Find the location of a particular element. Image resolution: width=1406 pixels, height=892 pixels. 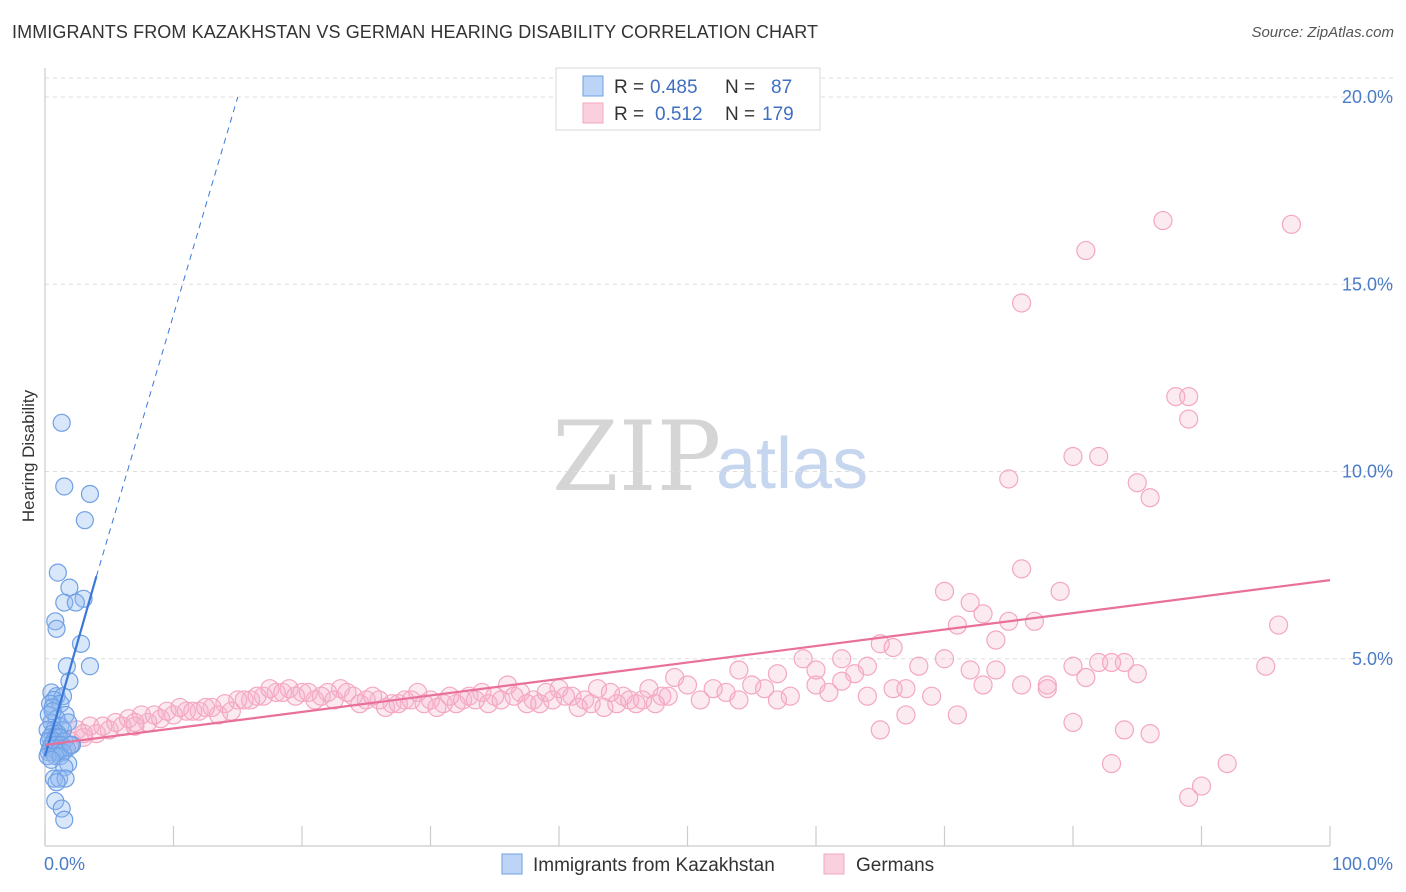

bottom-legend-label-kazakhstan: Immigrants from Kazakhstan is located at coordinates (654, 865).